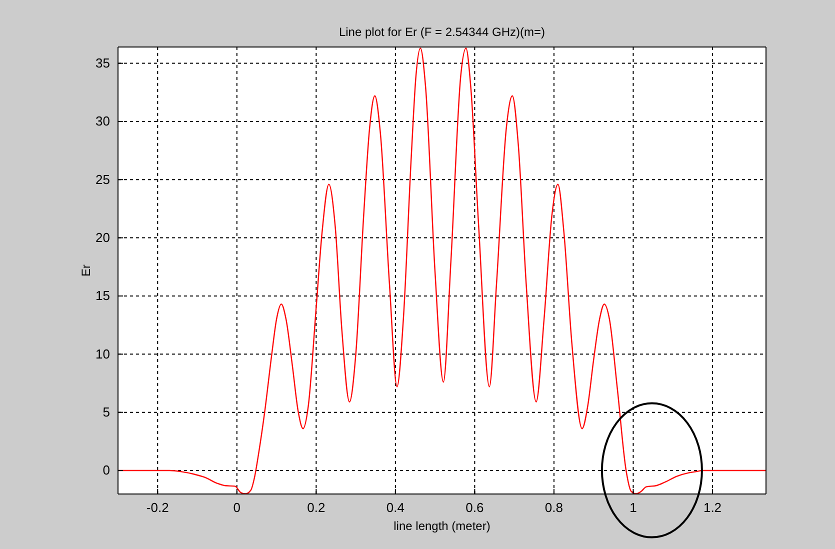 Image resolution: width=835 pixels, height=549 pixels. What do you see at coordinates (106, 412) in the screenshot?
I see `y-tick-label: 5` at bounding box center [106, 412].